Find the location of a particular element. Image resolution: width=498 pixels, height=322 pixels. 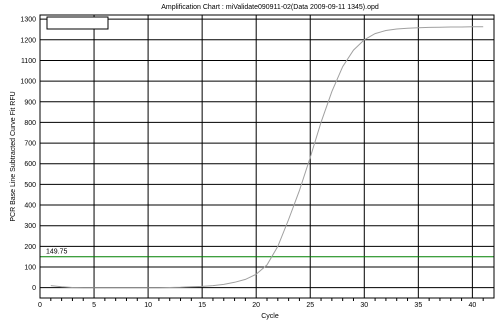

x-tick-label: 10 is located at coordinates (148, 305).